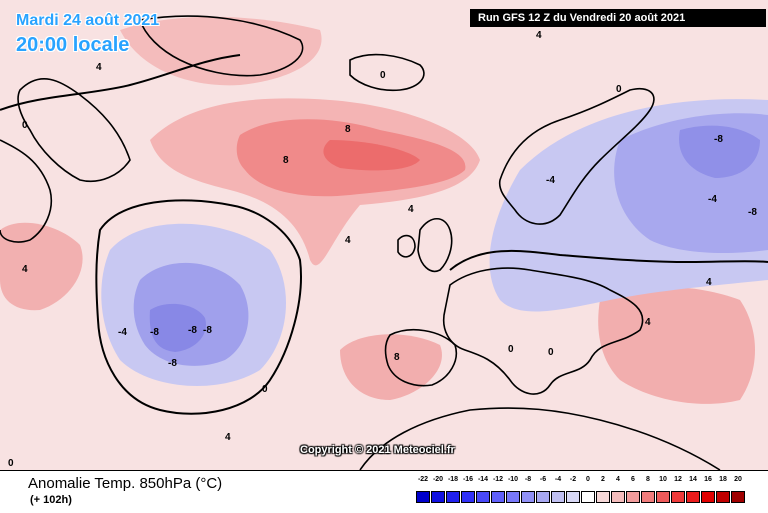  What do you see at coordinates (172, 363) in the screenshot?
I see `label-neg8-d: -8` at bounding box center [172, 363].